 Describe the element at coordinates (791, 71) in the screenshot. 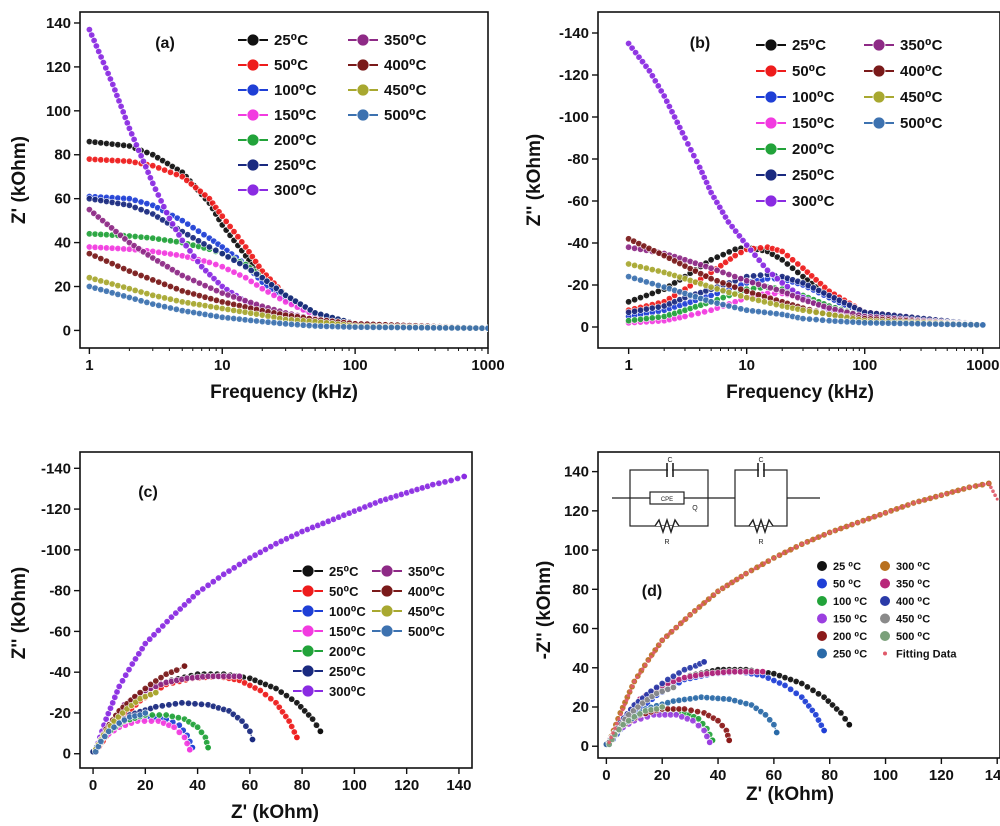

I see `legend-item: 50⁰C` at that location.